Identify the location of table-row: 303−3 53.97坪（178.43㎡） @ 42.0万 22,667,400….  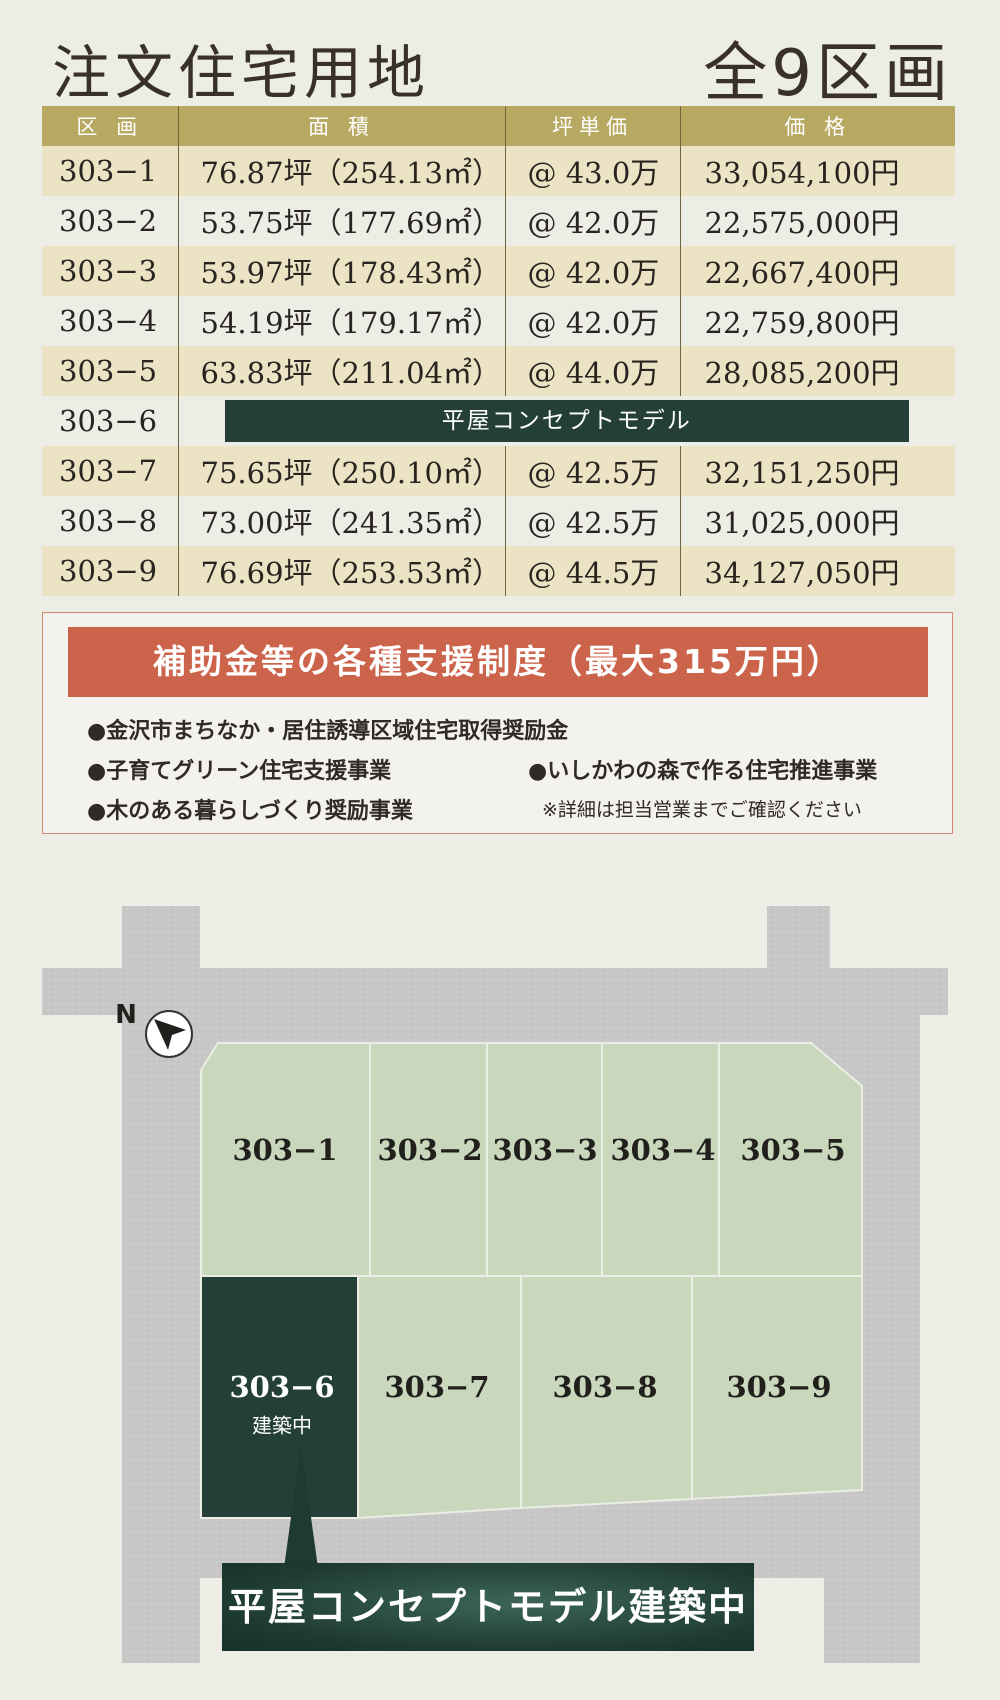
(498, 271).